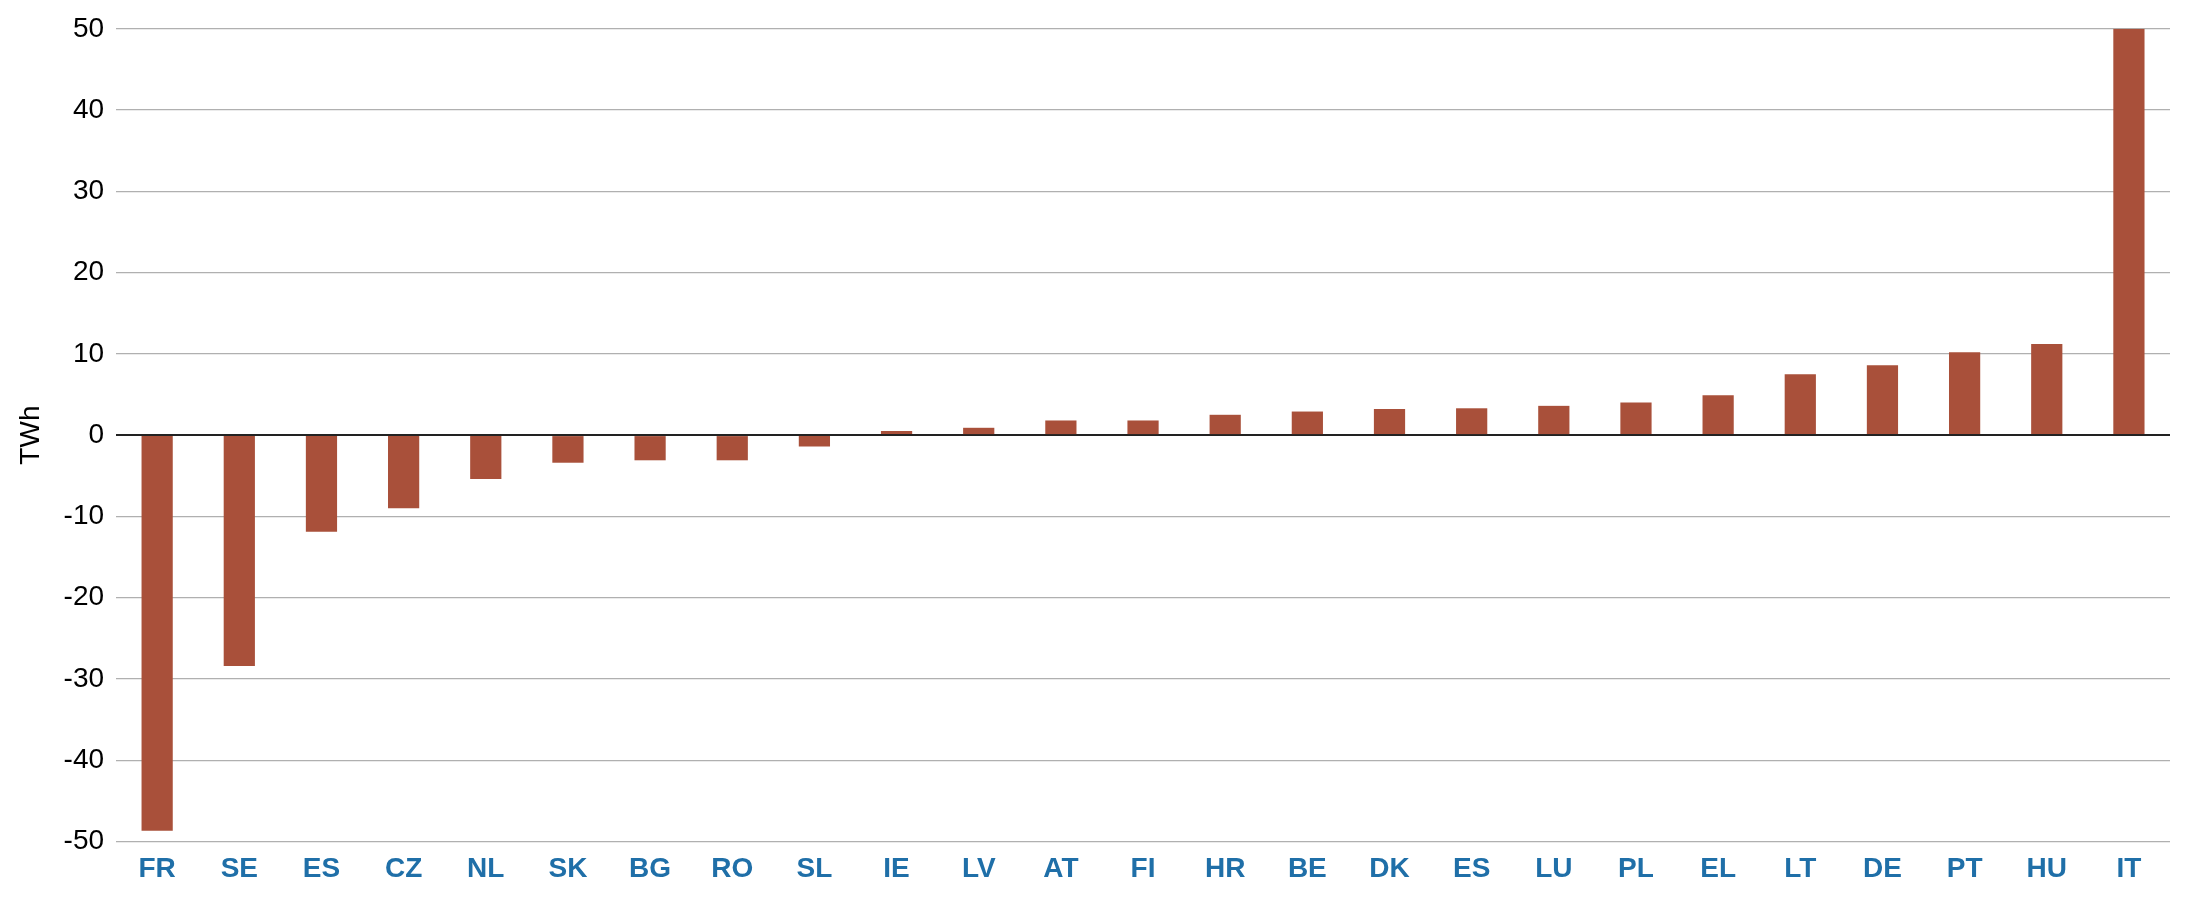 This screenshot has height=899, width=2200. I want to click on x-tick-label: AT, so click(1061, 867).